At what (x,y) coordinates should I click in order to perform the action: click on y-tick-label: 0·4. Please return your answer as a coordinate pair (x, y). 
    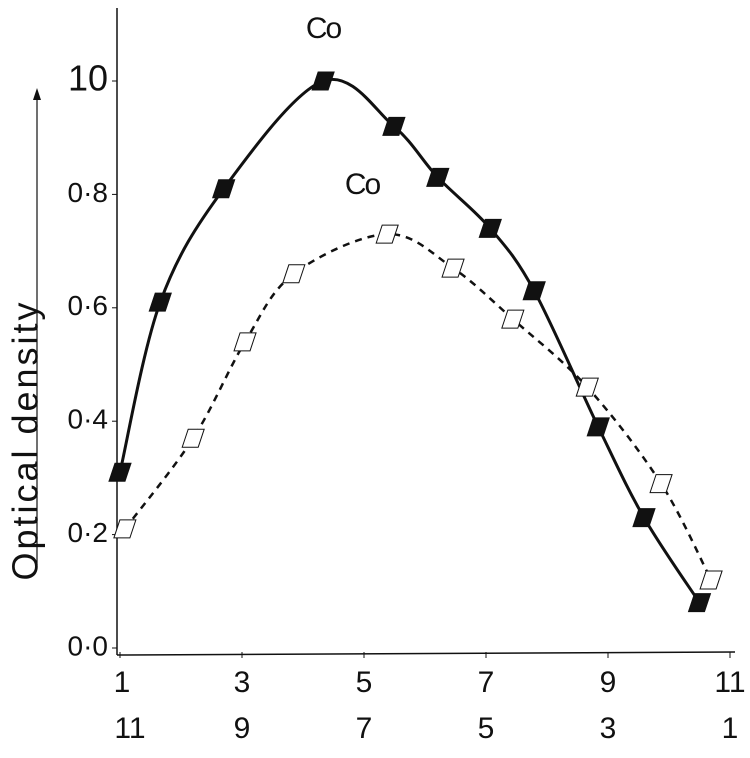
    Looking at the image, I should click on (88, 419).